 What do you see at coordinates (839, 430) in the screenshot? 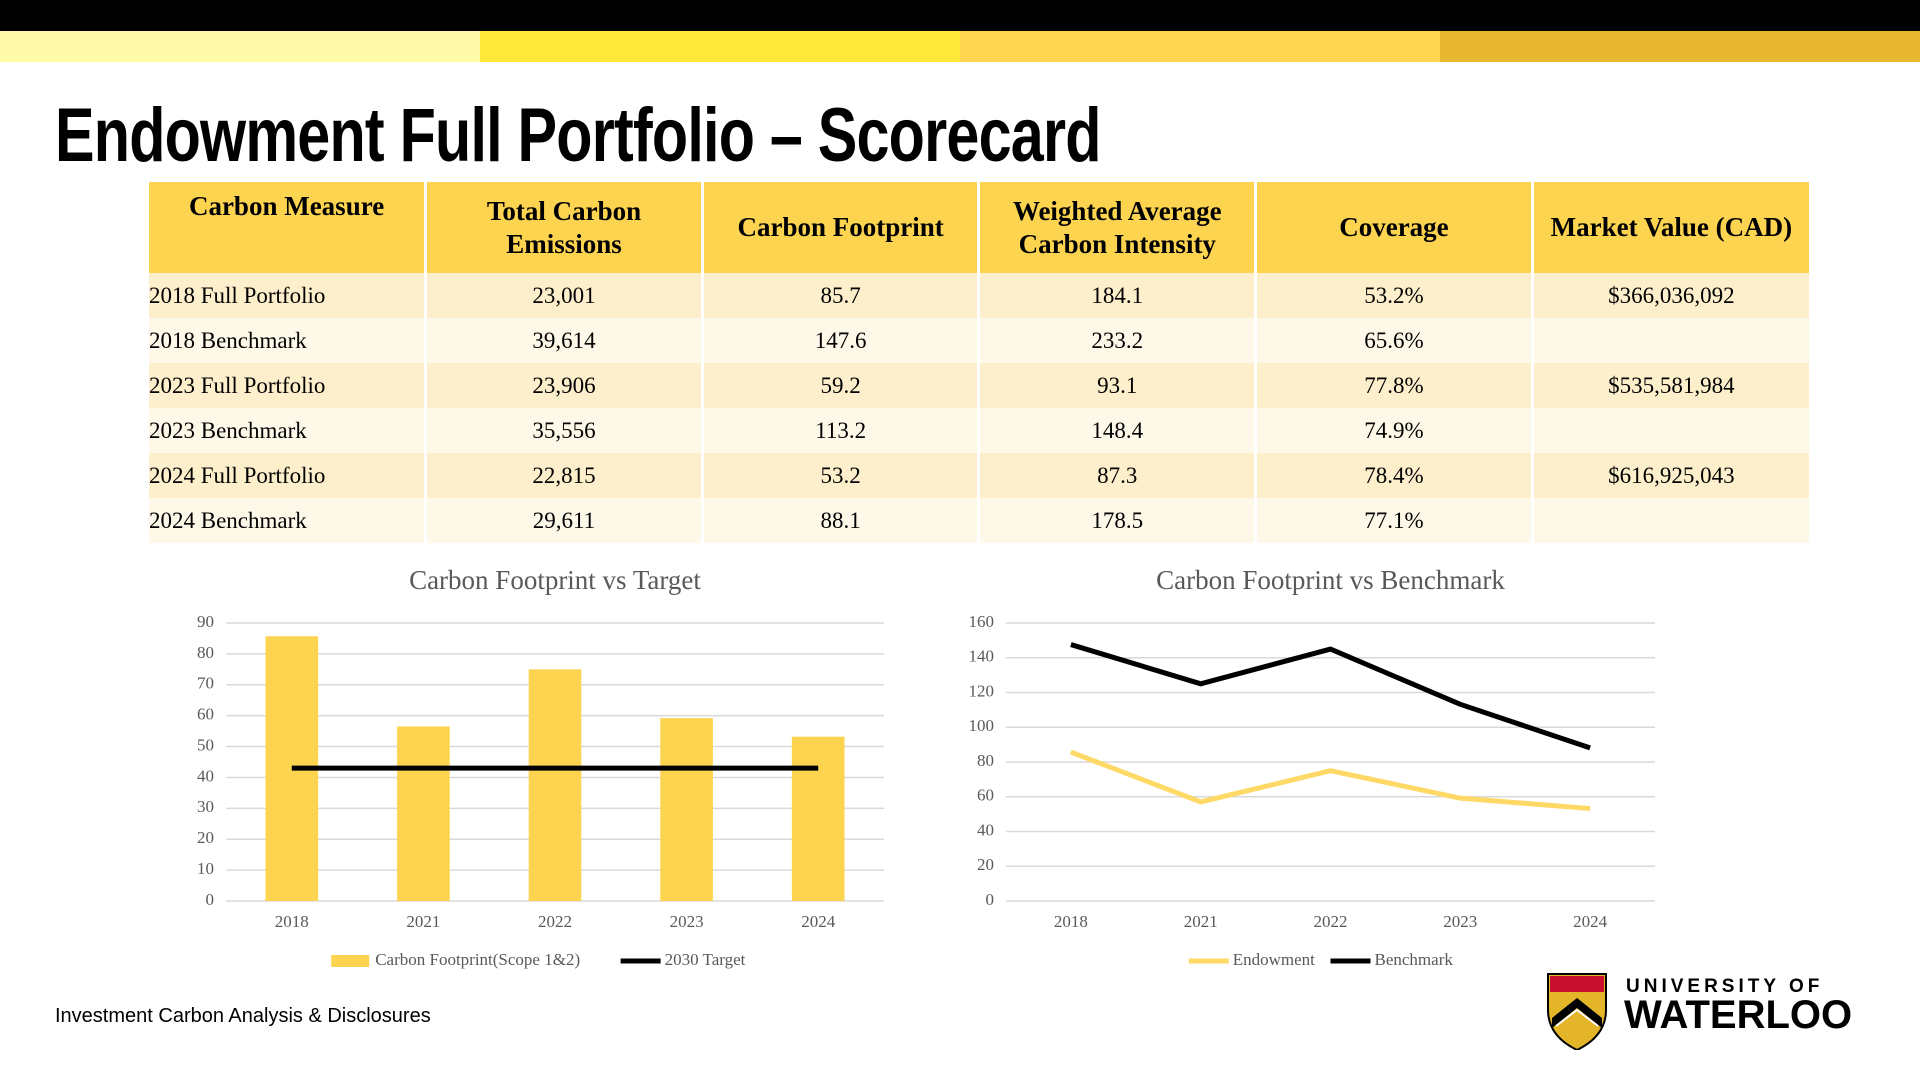
I see `table-cell: 113.2` at bounding box center [839, 430].